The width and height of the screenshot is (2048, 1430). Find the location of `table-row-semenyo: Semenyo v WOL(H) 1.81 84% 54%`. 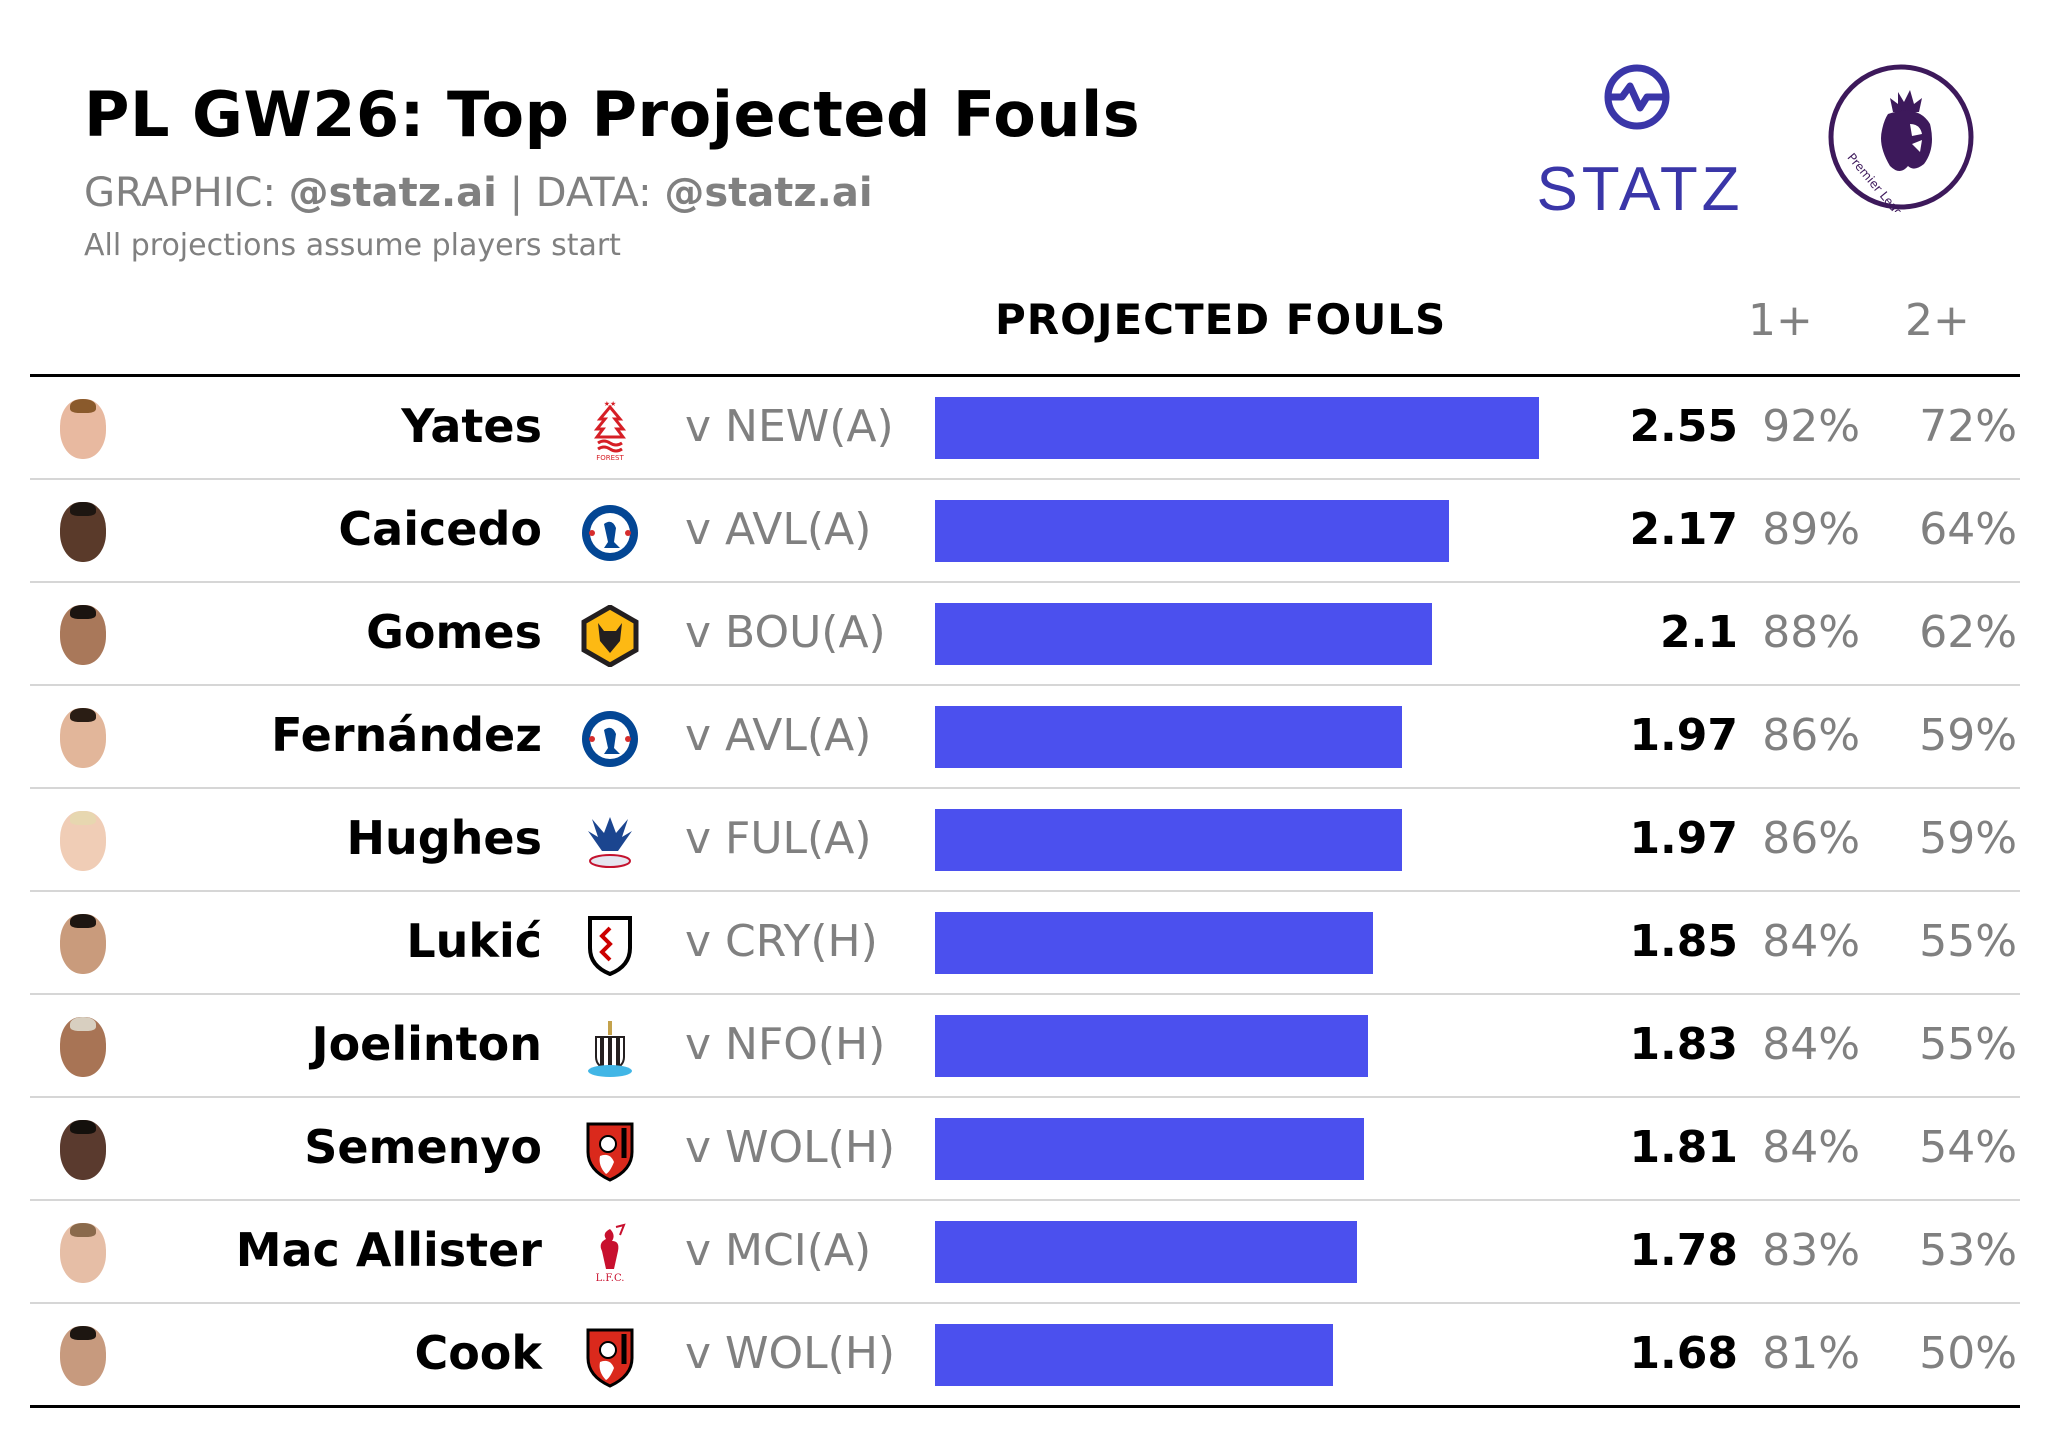

table-row-semenyo: Semenyo v WOL(H) 1.81 84% 54% is located at coordinates (1025, 1149).